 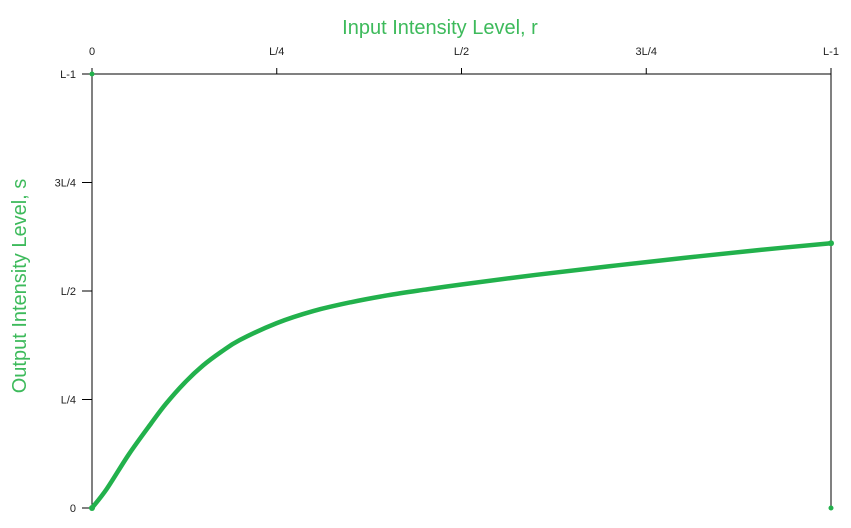 What do you see at coordinates (68, 401) in the screenshot?
I see `y-tick-label: L/4` at bounding box center [68, 401].